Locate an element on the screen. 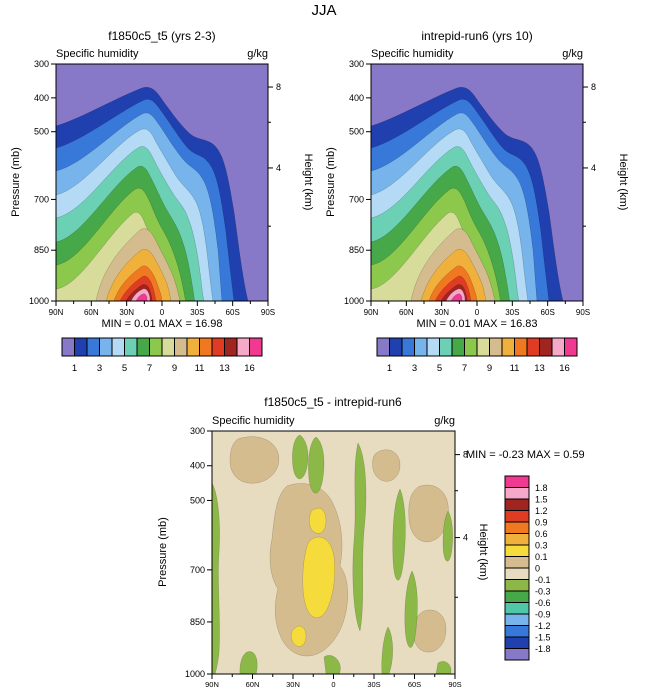 Image resolution: width=648 pixels, height=694 pixels. difference-field is located at coordinates (333, 552).